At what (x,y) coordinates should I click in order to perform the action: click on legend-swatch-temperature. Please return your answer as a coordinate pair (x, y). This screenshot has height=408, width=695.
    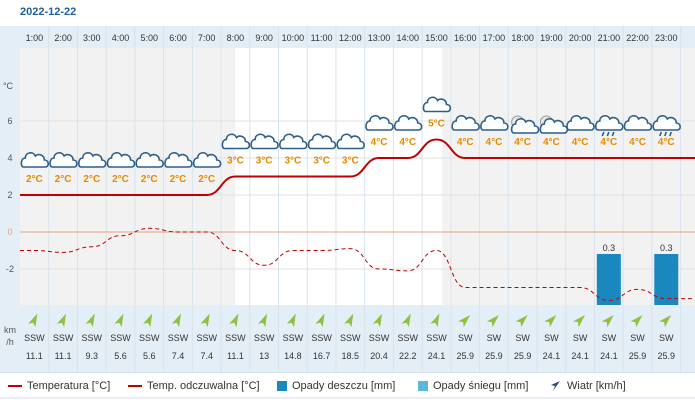
    Looking at the image, I should click on (15, 386).